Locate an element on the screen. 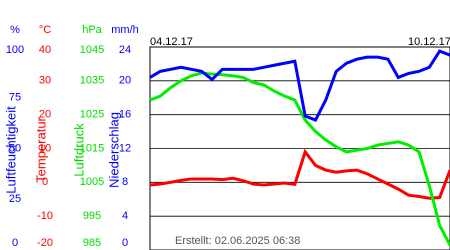  axis-title: Luftfeuchtigkeit is located at coordinates (10, 150).